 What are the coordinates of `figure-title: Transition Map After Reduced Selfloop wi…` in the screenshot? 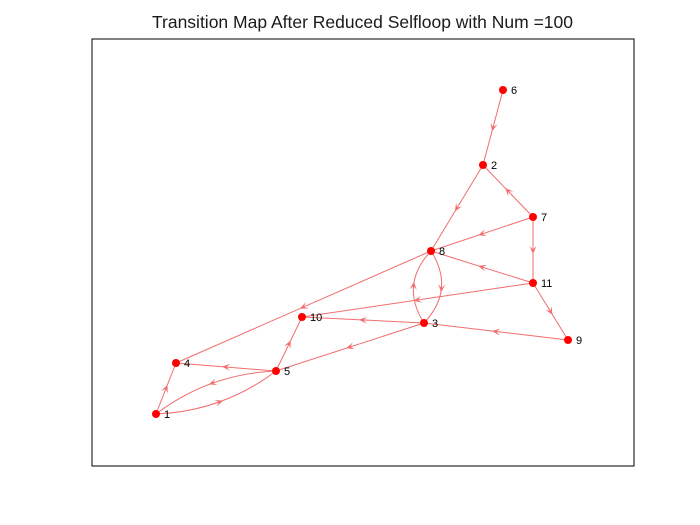 It's located at (362, 22).